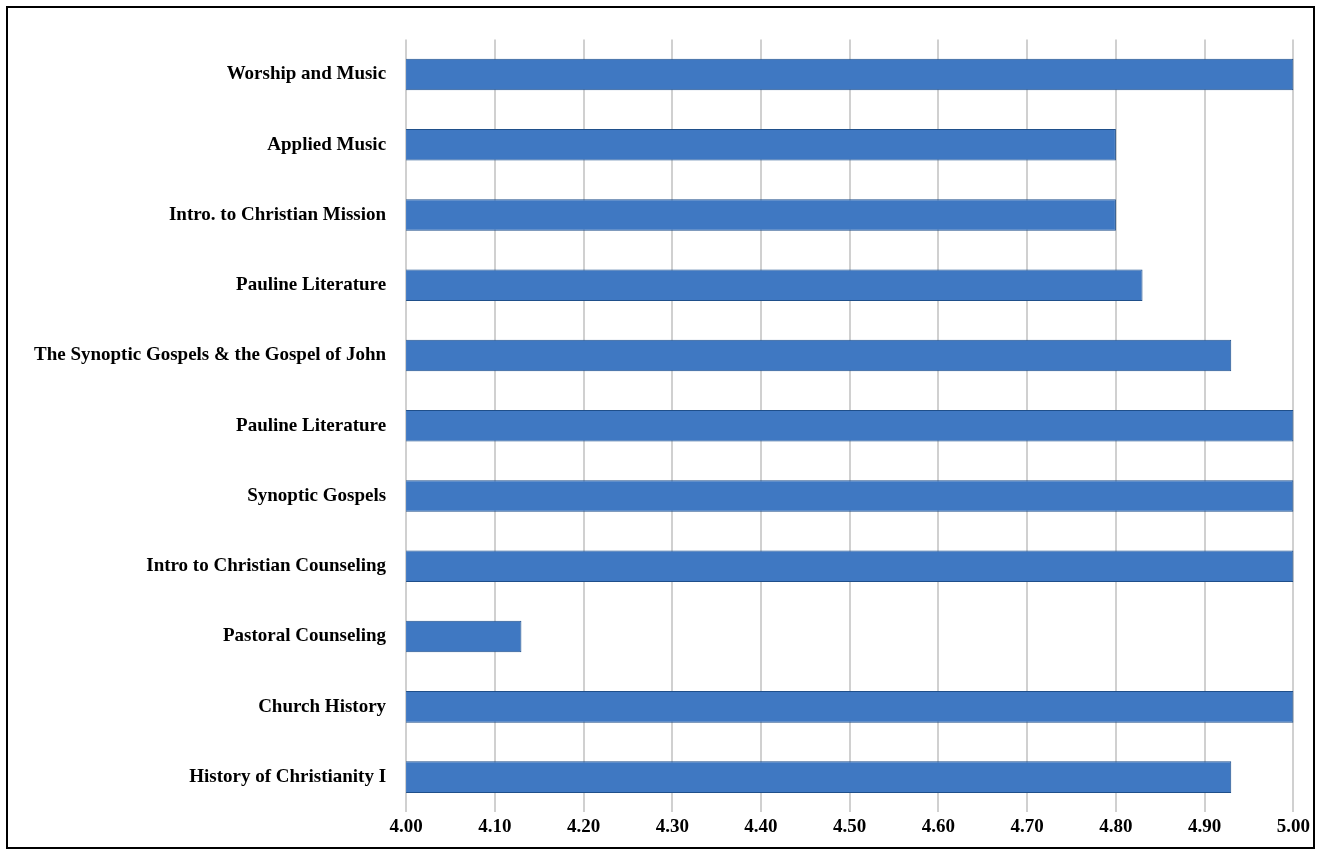 Image resolution: width=1323 pixels, height=857 pixels. I want to click on y-tick-label: Worship and Music, so click(306, 73).